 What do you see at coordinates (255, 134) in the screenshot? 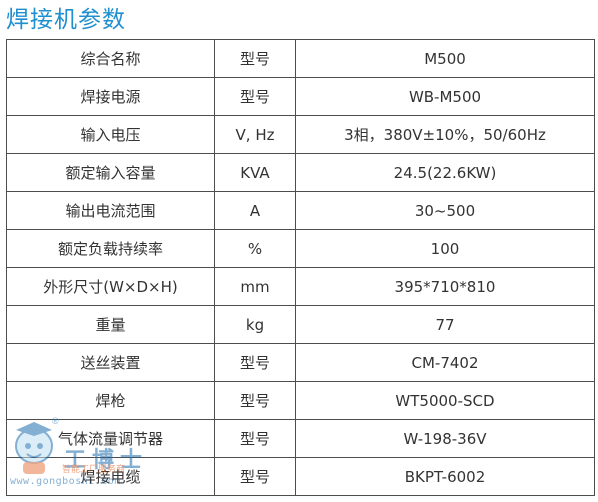
I see `param-unit: V, Hz` at bounding box center [255, 134].